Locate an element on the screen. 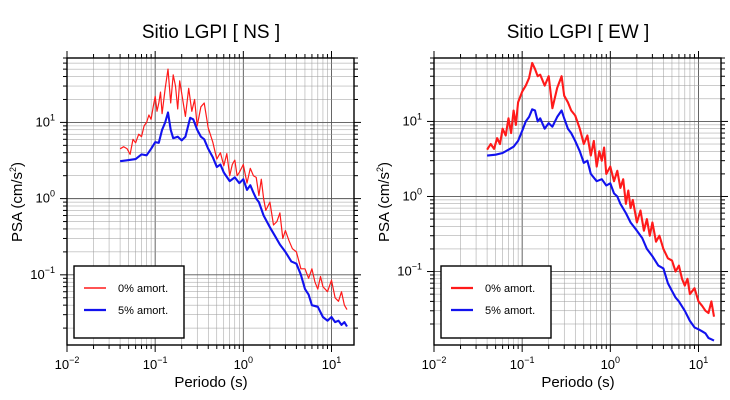 The width and height of the screenshot is (730, 400). chart-title: Sitio LGPI [ NS ] is located at coordinates (211, 32).